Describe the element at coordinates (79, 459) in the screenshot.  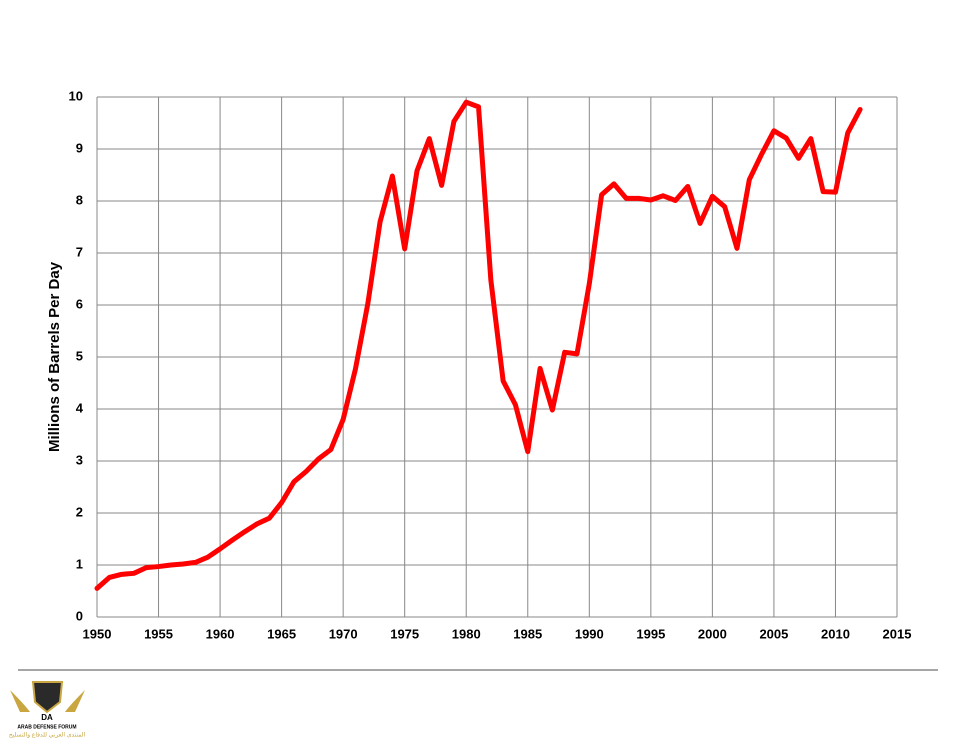
I see `y-tick-label: 3` at that location.